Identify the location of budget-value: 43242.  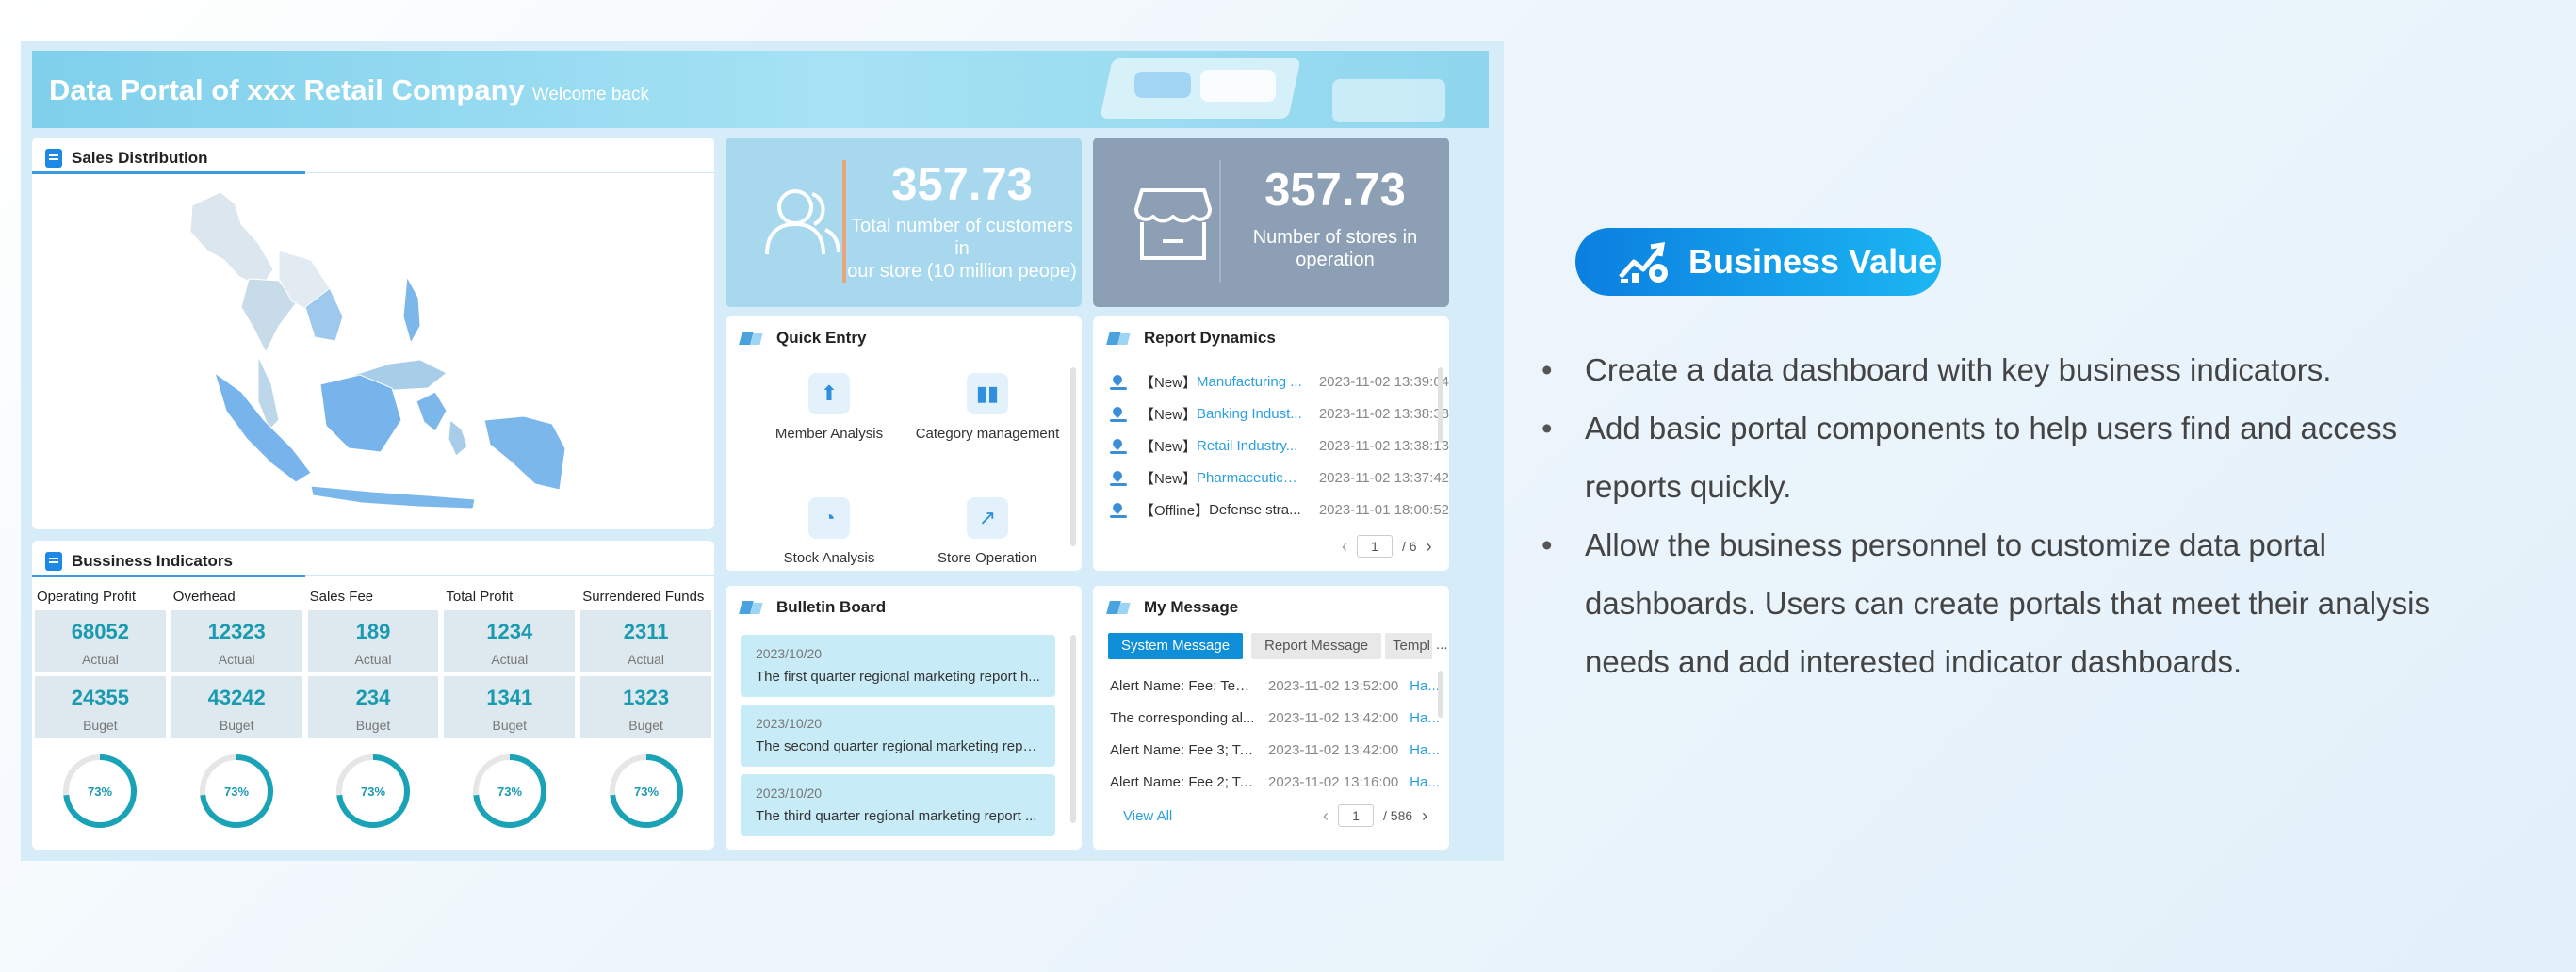
(236, 697).